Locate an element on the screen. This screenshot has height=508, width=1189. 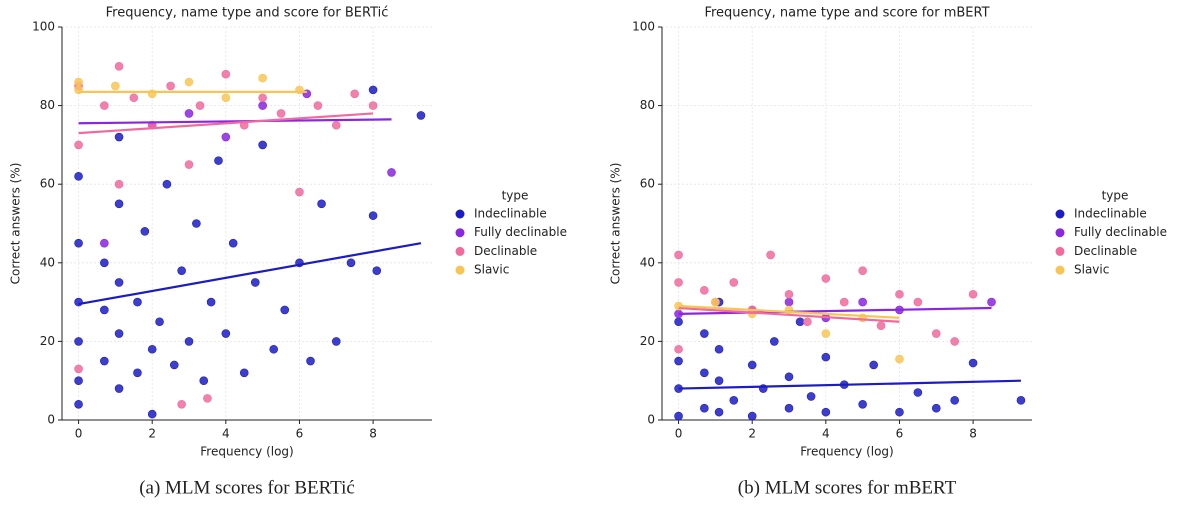
legend-label: Indeclinable is located at coordinates (1110, 214).